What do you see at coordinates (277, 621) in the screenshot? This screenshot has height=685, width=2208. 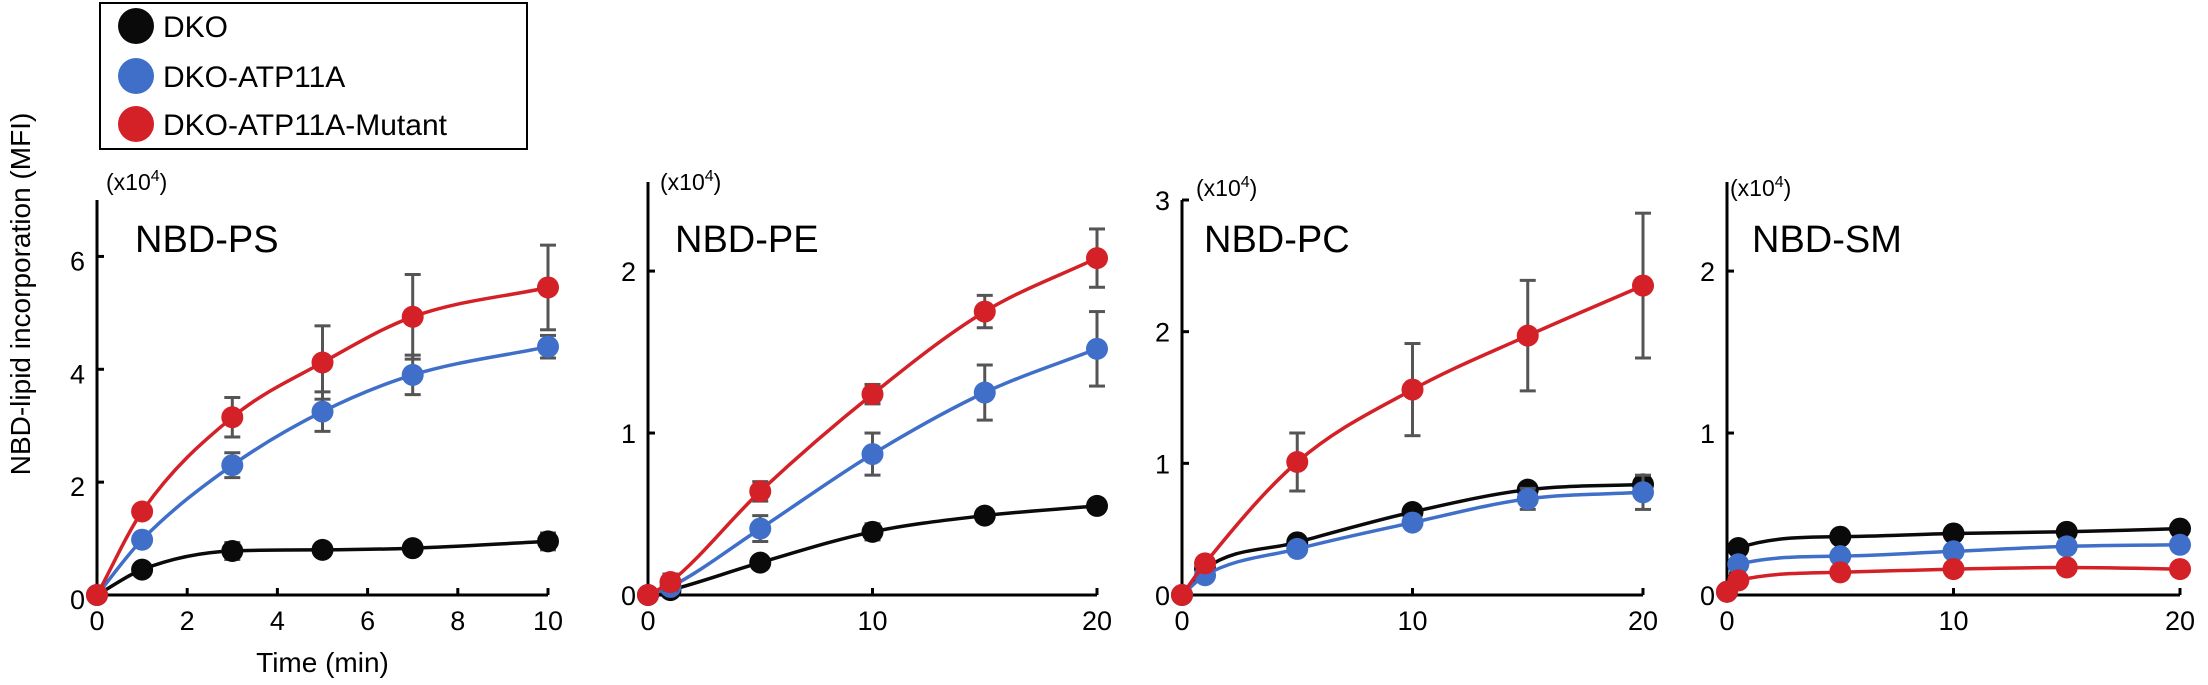 I see `x-tick-label: 4` at bounding box center [277, 621].